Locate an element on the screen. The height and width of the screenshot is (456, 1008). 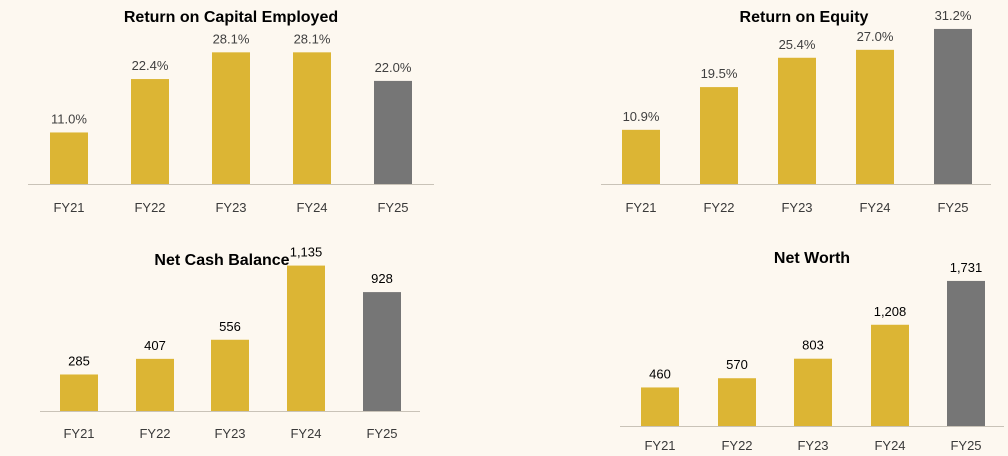
net-worth-bar-fy22 is located at coordinates (737, 402).